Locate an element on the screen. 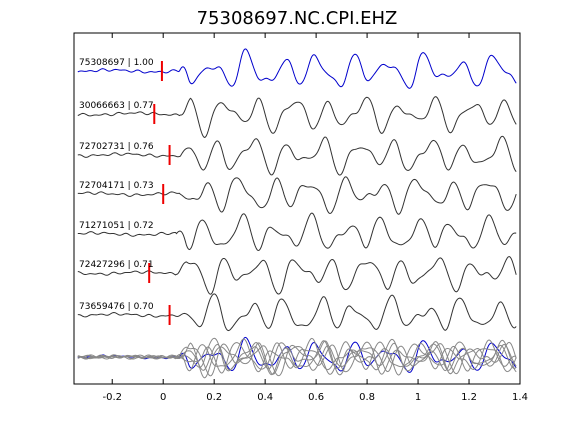 This screenshot has width=576, height=432. x-tick-label: -0.2 is located at coordinates (112, 397).